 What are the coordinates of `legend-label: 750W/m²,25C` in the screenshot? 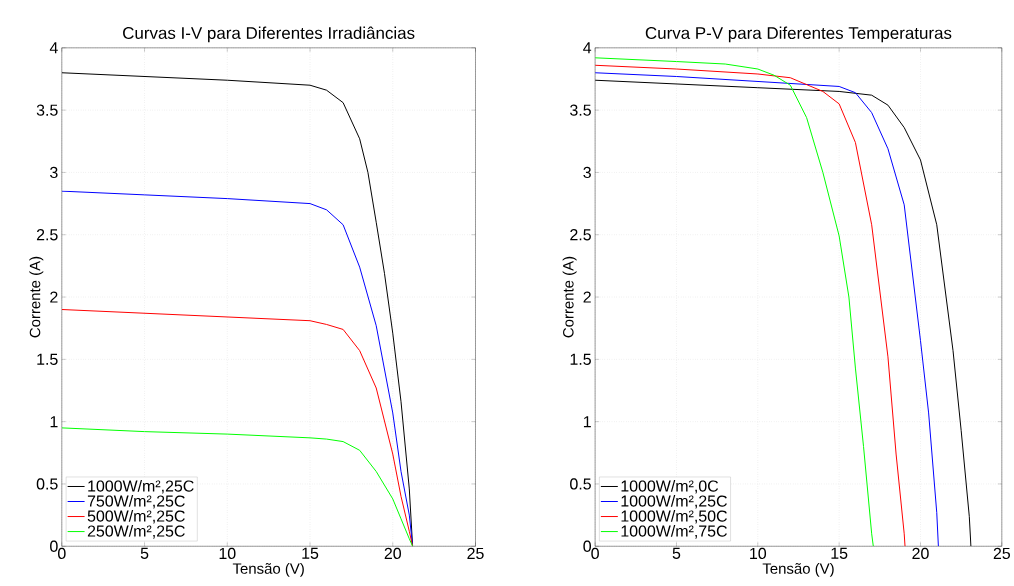 It's located at (136, 501).